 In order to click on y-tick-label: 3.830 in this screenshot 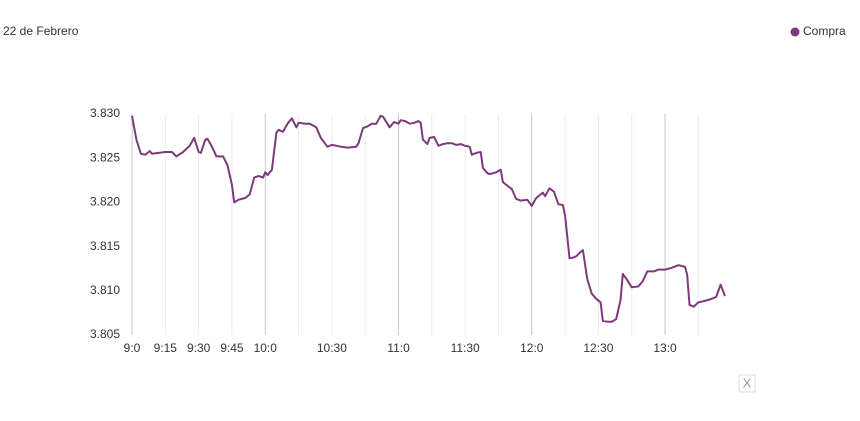, I will do `click(105, 113)`.